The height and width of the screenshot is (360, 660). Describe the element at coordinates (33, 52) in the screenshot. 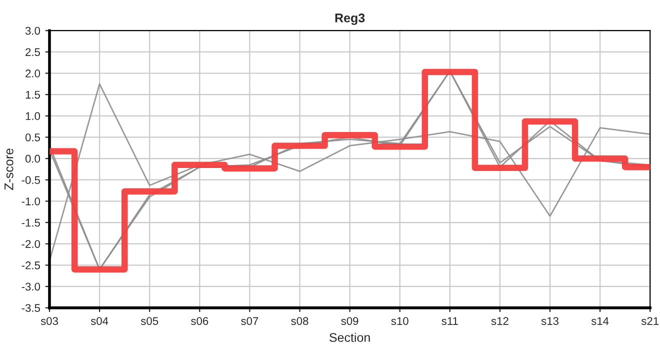

I see `y-tick-label: 2.5` at that location.